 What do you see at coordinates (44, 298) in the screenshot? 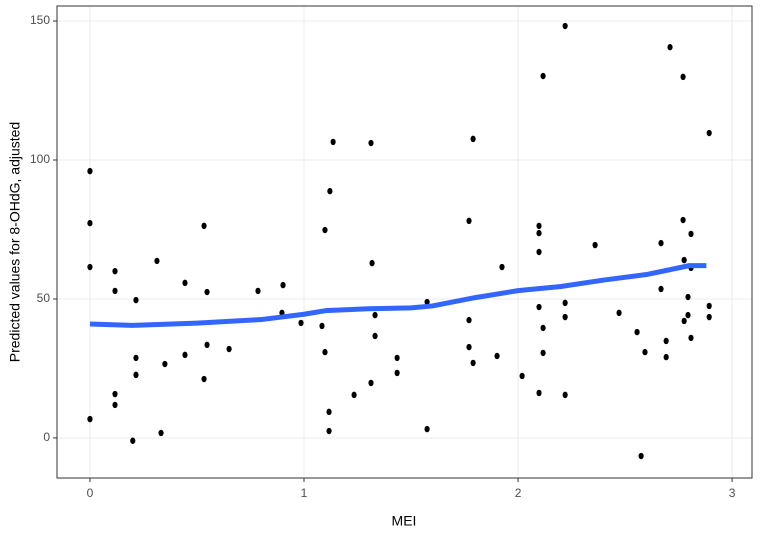
I see `y-tick-label: 50` at bounding box center [44, 298].